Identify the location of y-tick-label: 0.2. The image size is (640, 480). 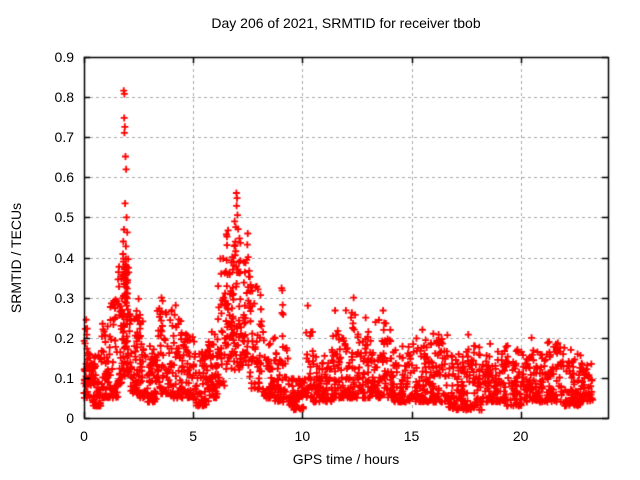
(64, 337).